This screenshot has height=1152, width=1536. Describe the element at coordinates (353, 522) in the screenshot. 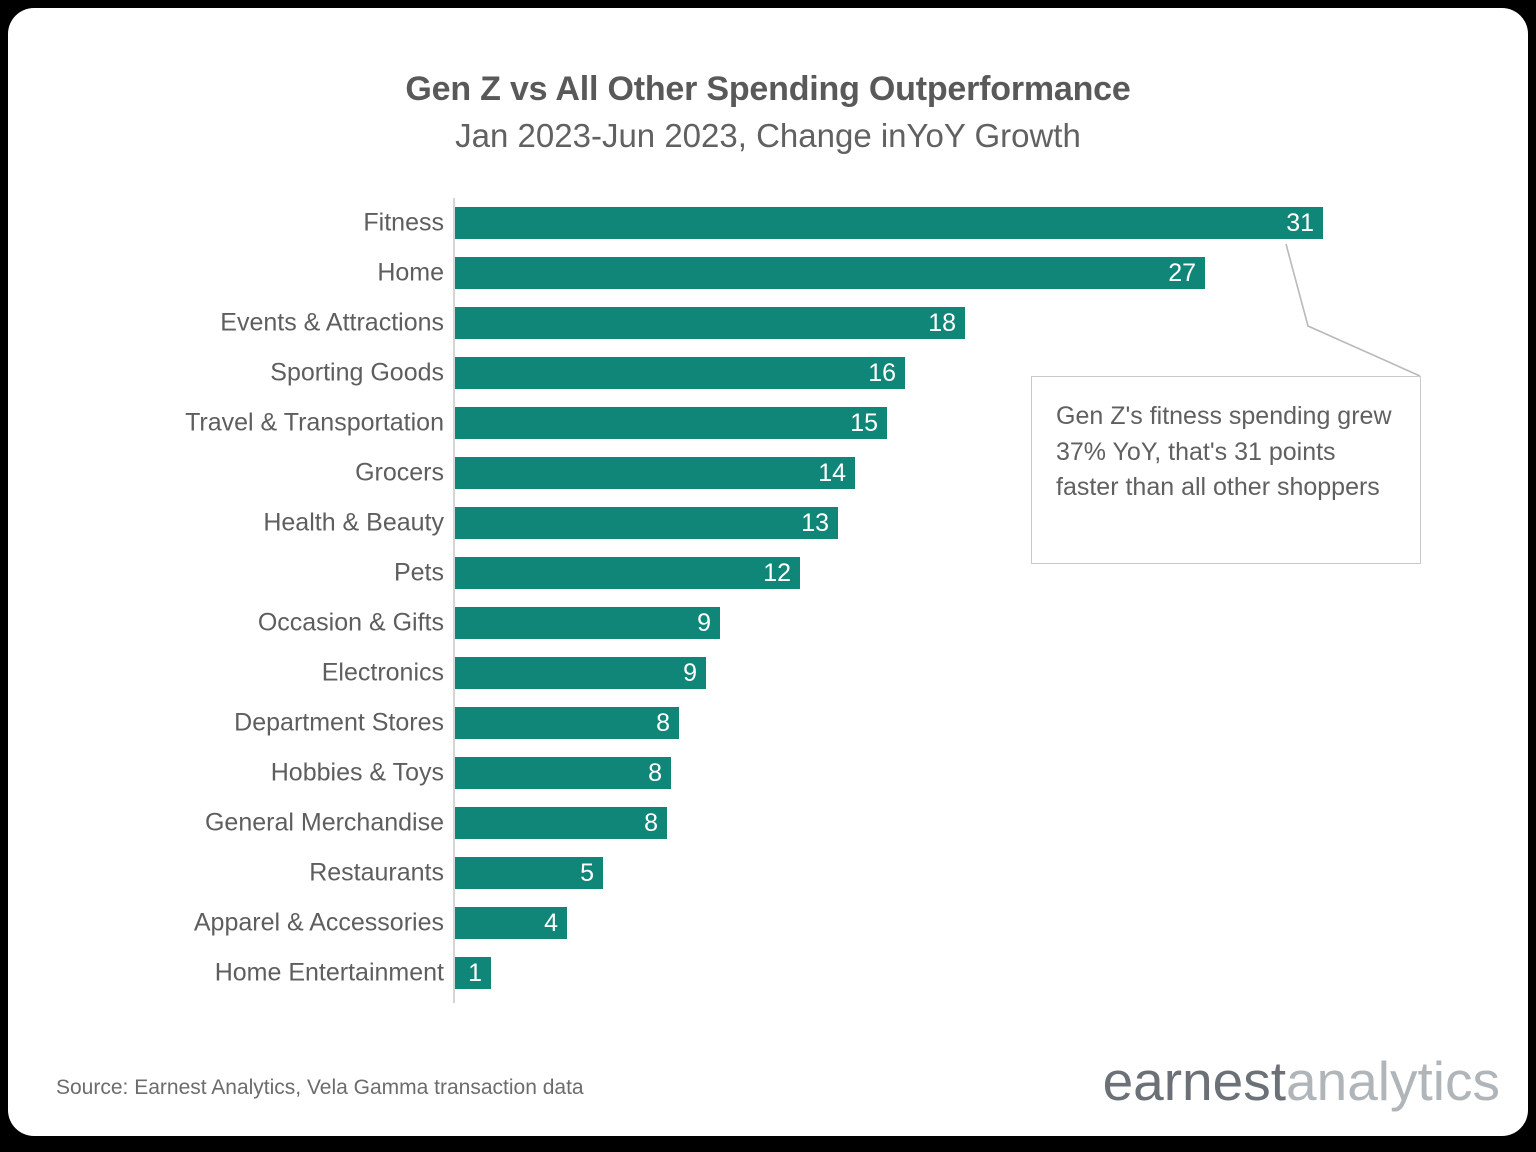

I see `category-label: Health & Beauty` at that location.